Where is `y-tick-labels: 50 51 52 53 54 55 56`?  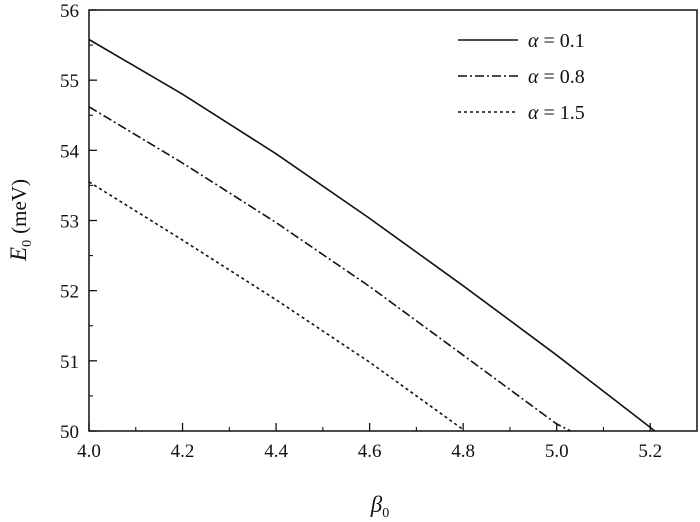 y-tick-labels: 50 51 52 53 54 55 56 is located at coordinates (70, 222).